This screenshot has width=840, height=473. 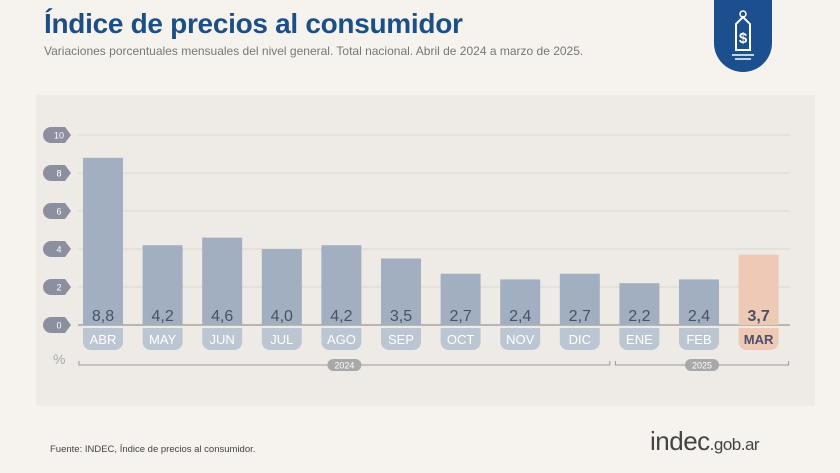 What do you see at coordinates (103, 316) in the screenshot?
I see `data-label: 8,8` at bounding box center [103, 316].